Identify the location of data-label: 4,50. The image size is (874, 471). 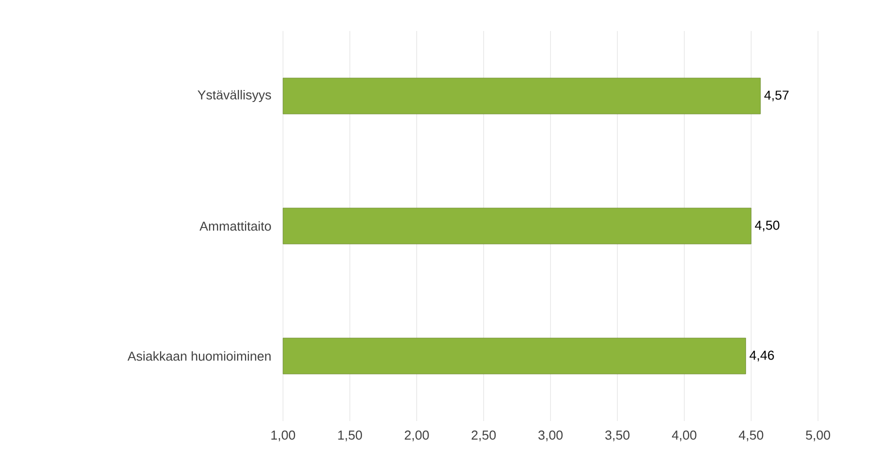
(767, 226).